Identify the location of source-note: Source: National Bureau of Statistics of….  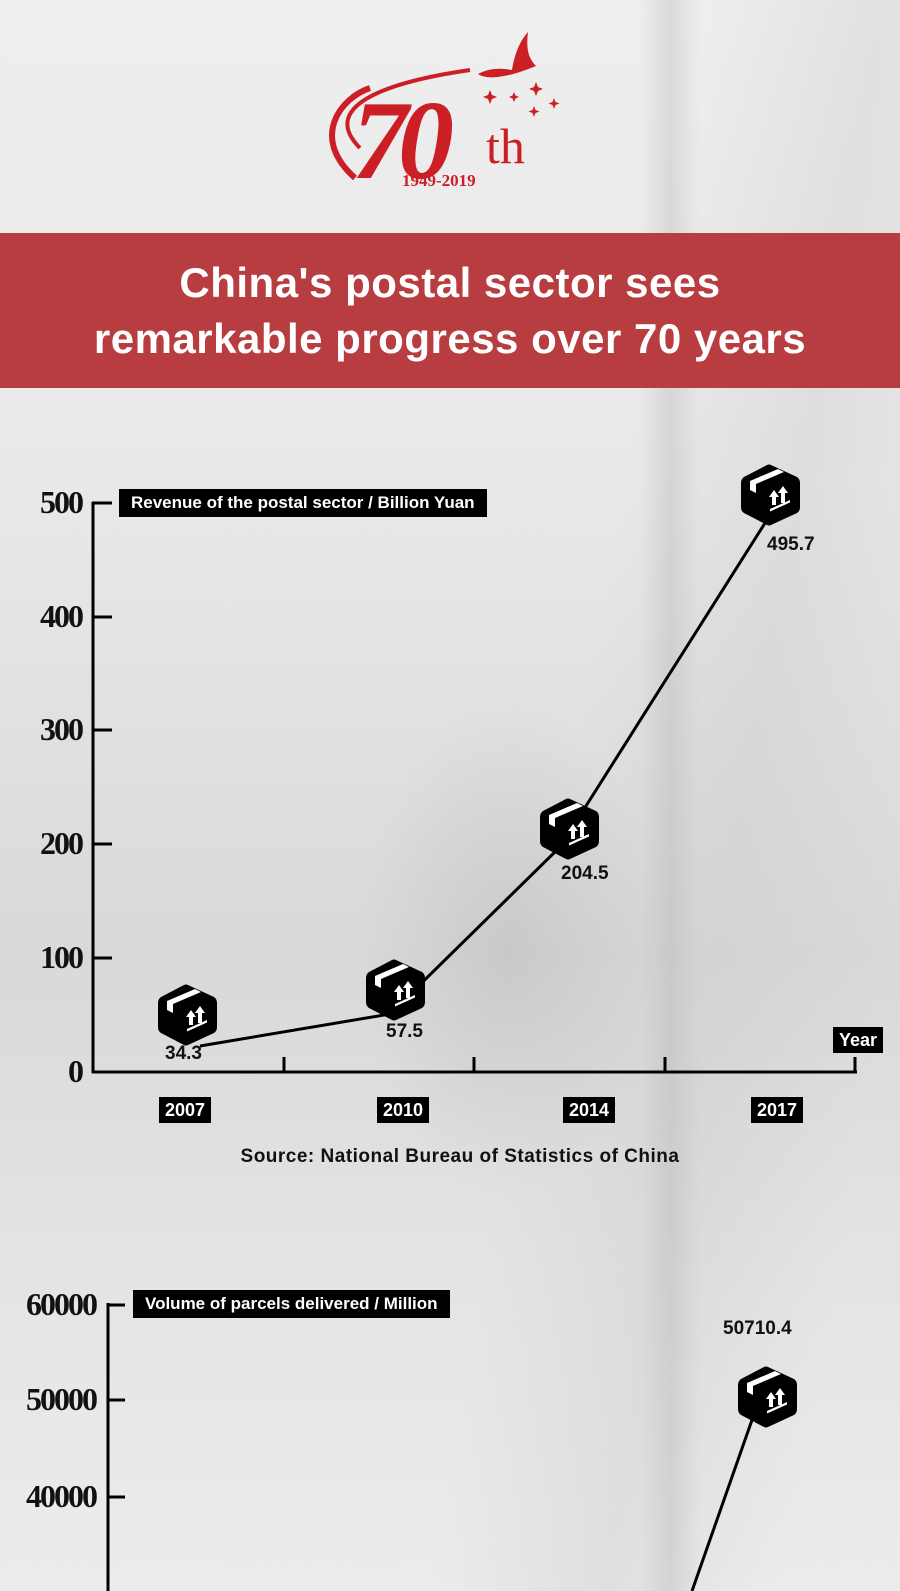
(460, 1156).